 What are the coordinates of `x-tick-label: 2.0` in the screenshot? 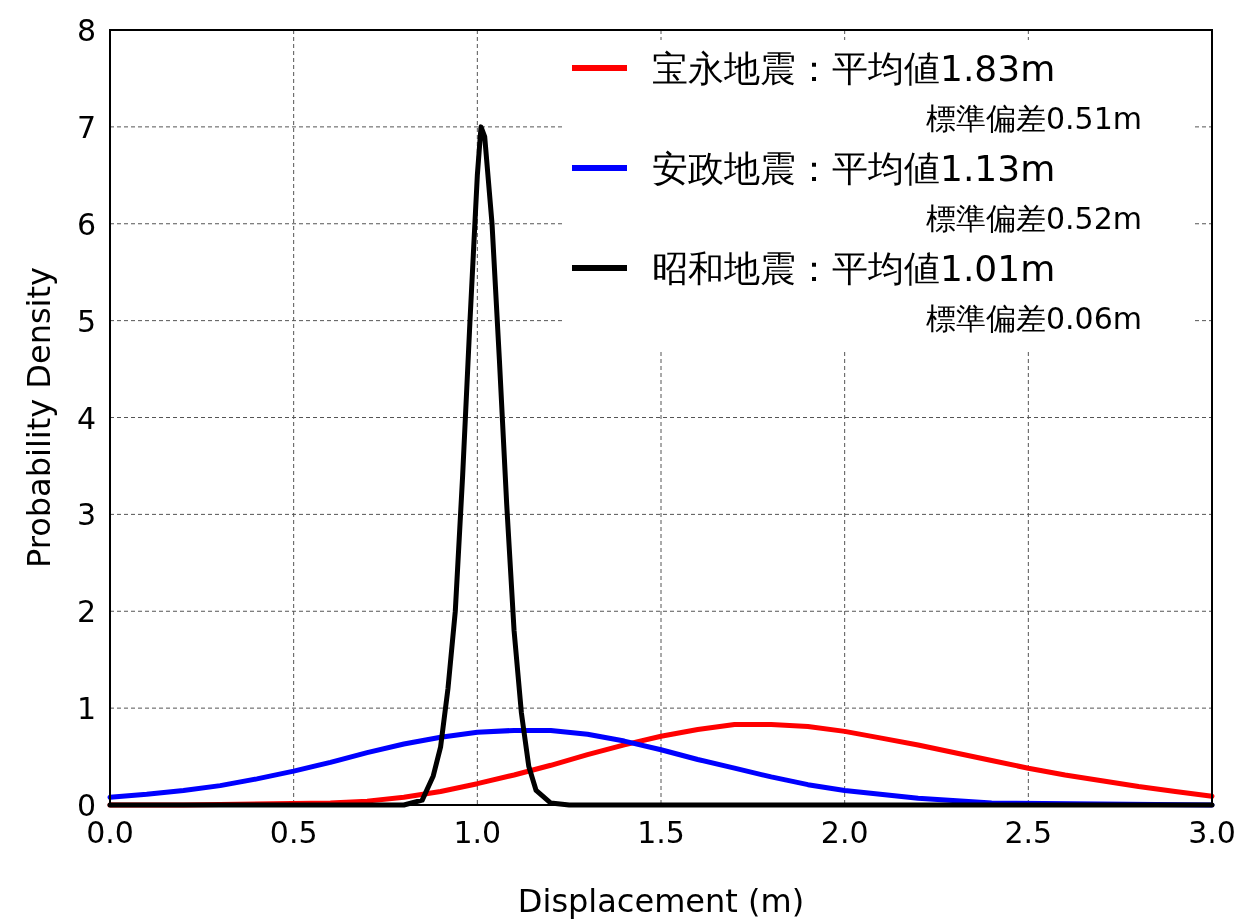 It's located at (844, 832).